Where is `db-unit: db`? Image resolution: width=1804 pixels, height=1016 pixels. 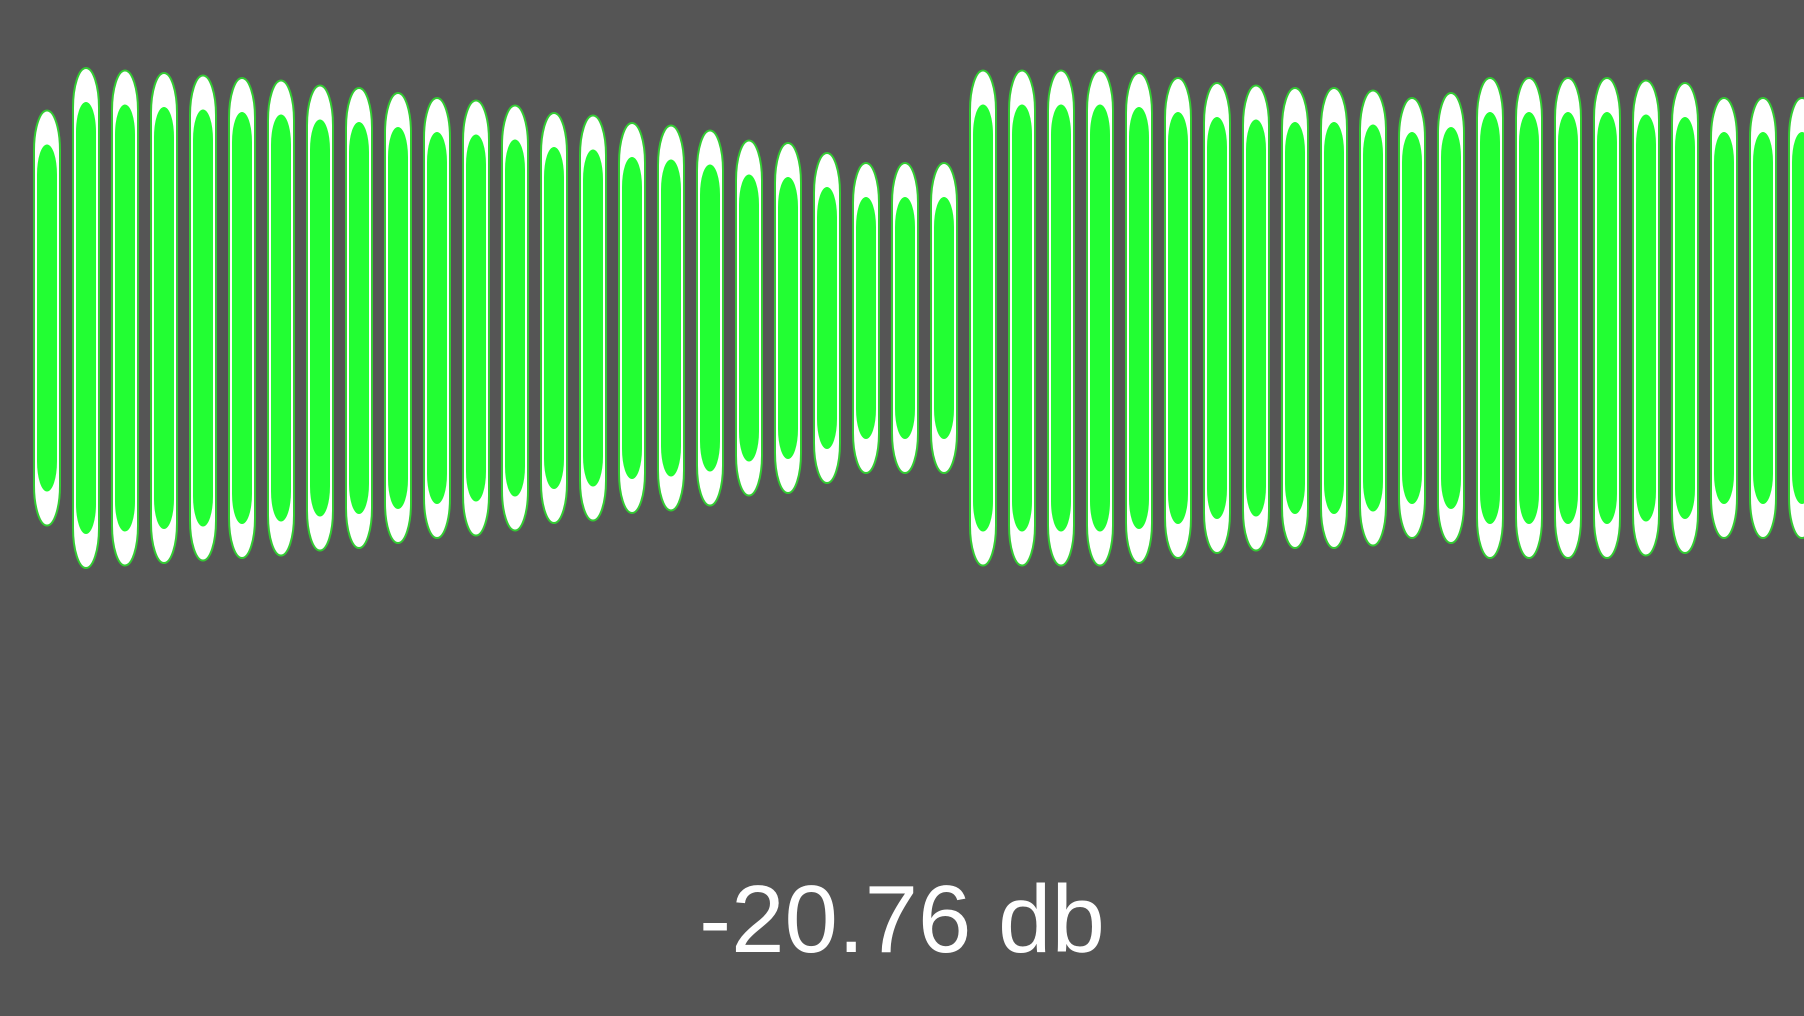 db-unit: db is located at coordinates (1051, 919).